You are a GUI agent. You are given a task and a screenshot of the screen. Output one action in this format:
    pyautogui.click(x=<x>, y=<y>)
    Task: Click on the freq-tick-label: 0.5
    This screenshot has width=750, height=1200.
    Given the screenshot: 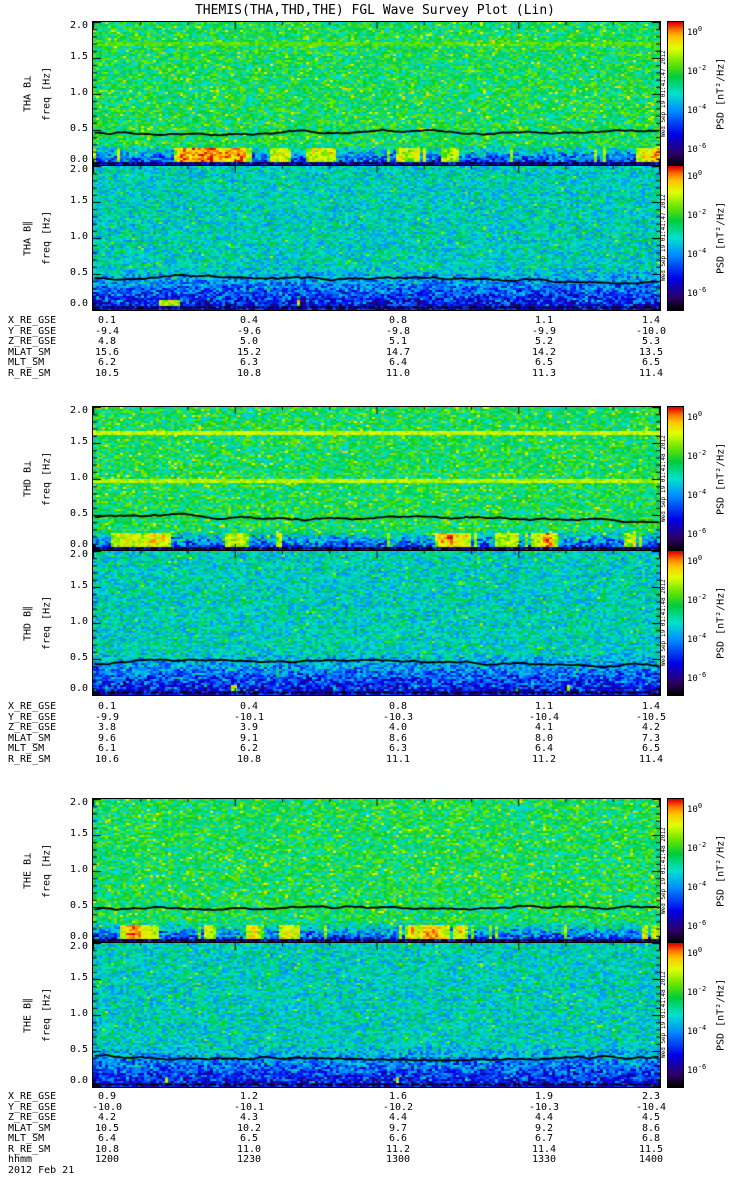 What is the action you would take?
    pyautogui.click(x=78, y=272)
    